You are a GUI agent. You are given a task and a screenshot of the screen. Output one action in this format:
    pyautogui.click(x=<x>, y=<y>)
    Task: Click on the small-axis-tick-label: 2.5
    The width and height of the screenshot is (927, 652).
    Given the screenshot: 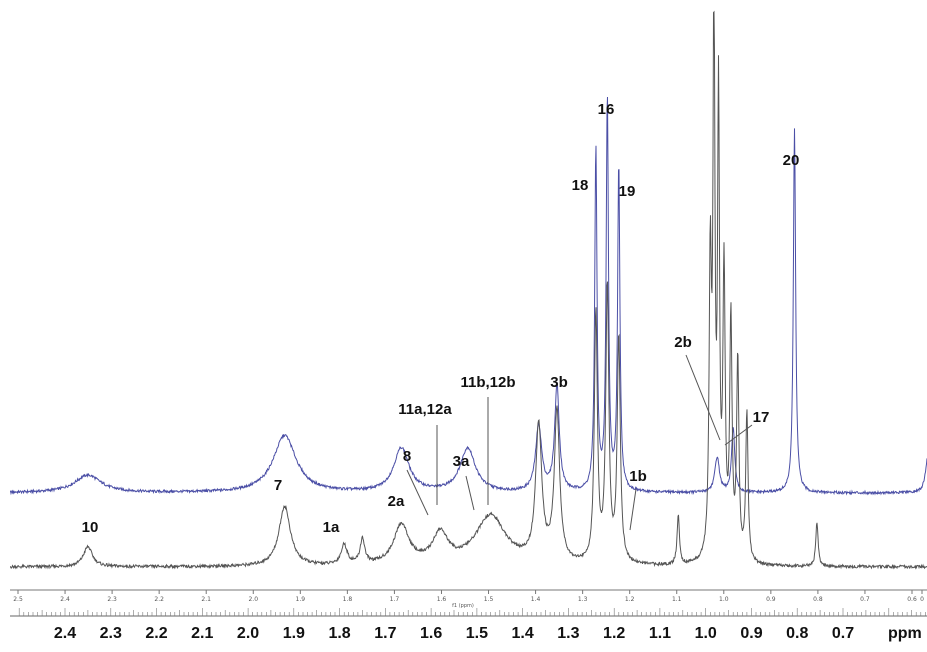 What is the action you would take?
    pyautogui.click(x=18, y=599)
    